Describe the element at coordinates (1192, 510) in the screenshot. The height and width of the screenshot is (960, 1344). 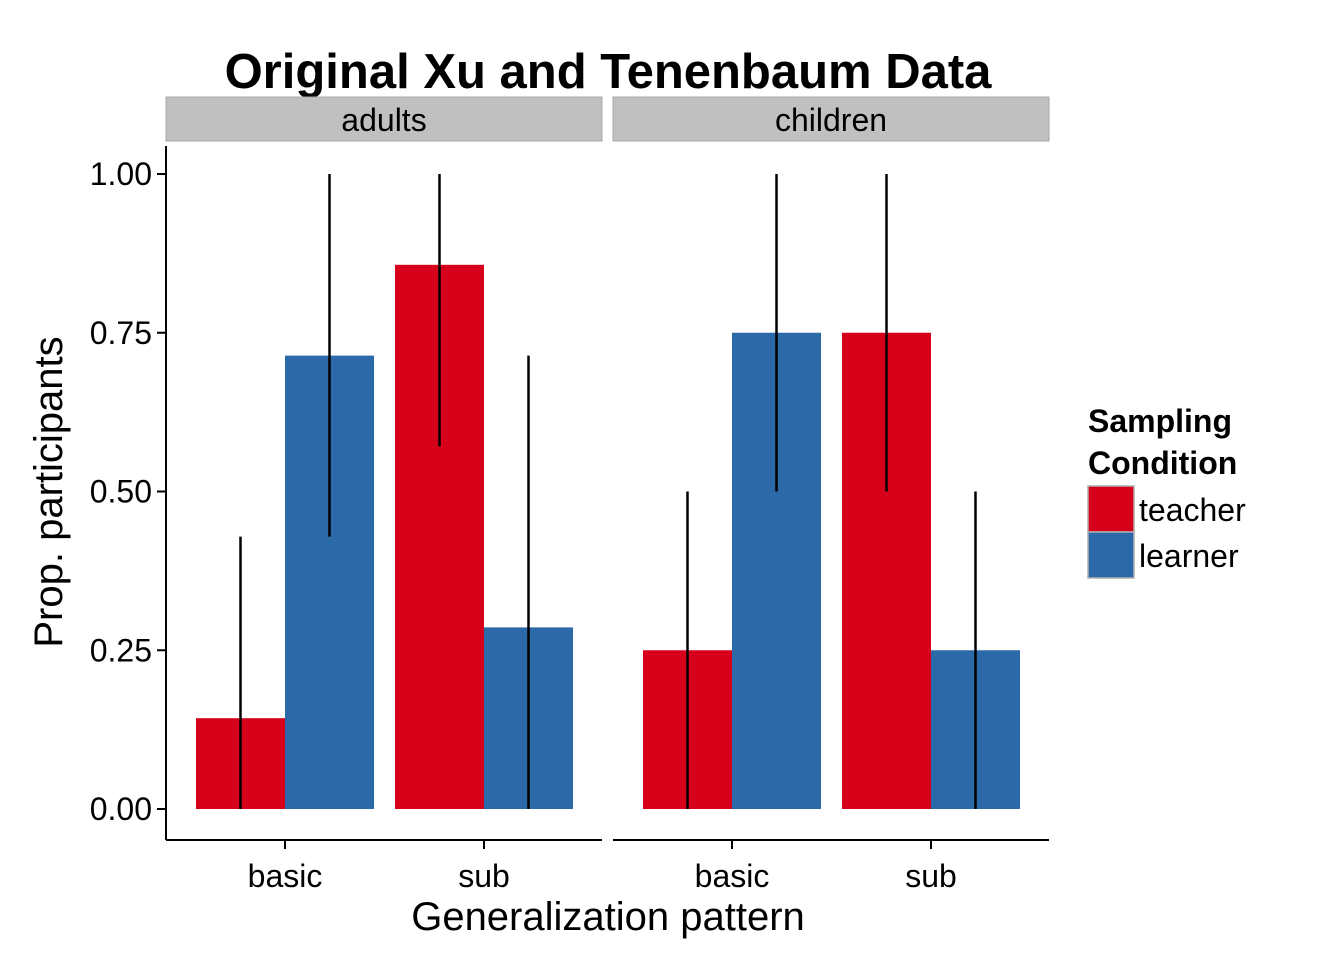
I see `legend-label-teacher: teacher` at that location.